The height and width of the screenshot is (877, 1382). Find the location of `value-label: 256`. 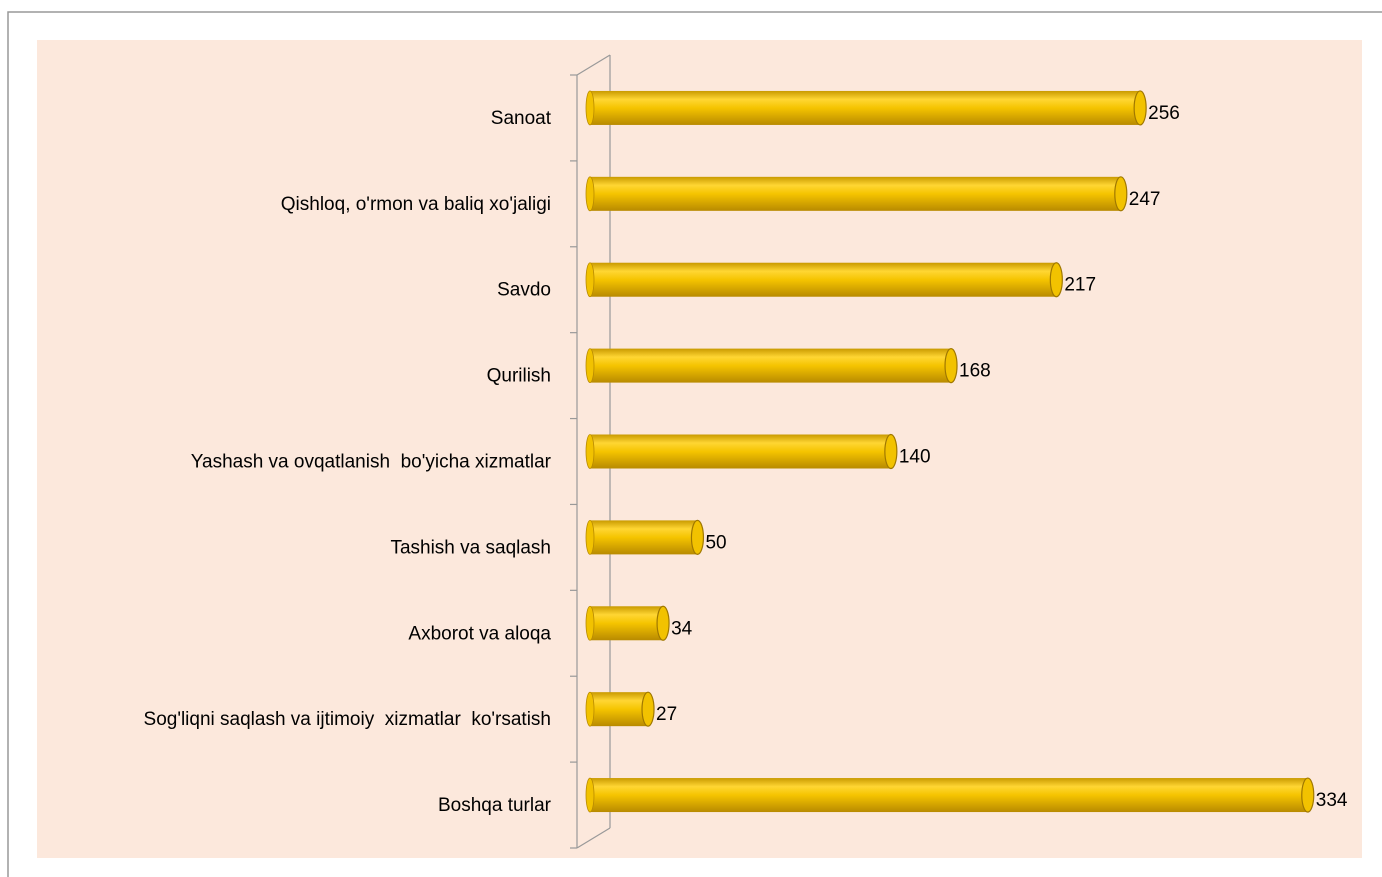

value-label: 256 is located at coordinates (1164, 113).